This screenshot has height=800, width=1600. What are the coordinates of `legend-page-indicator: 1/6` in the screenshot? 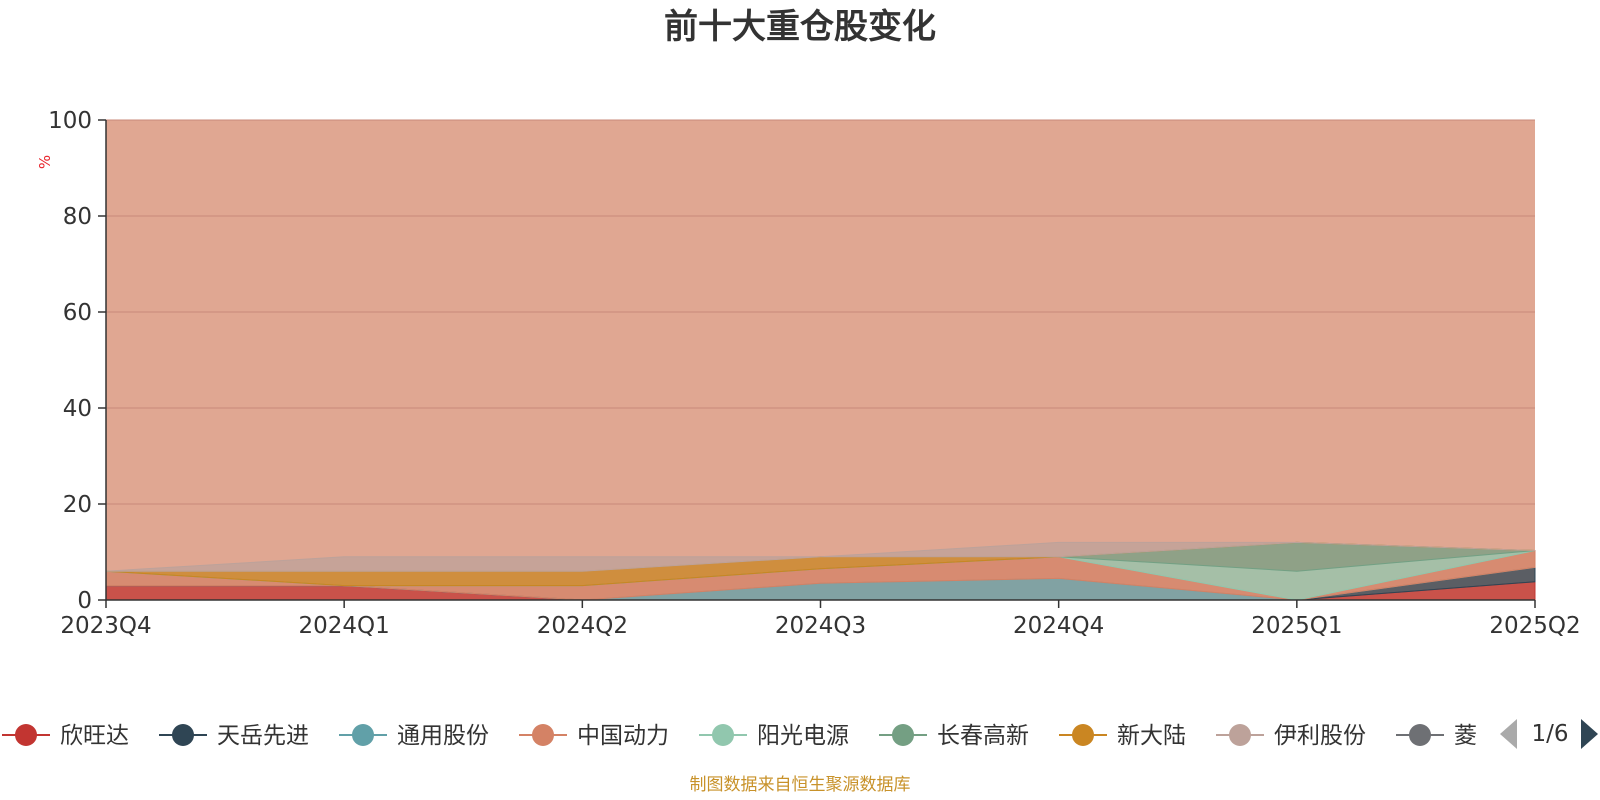 It's located at (1549, 734).